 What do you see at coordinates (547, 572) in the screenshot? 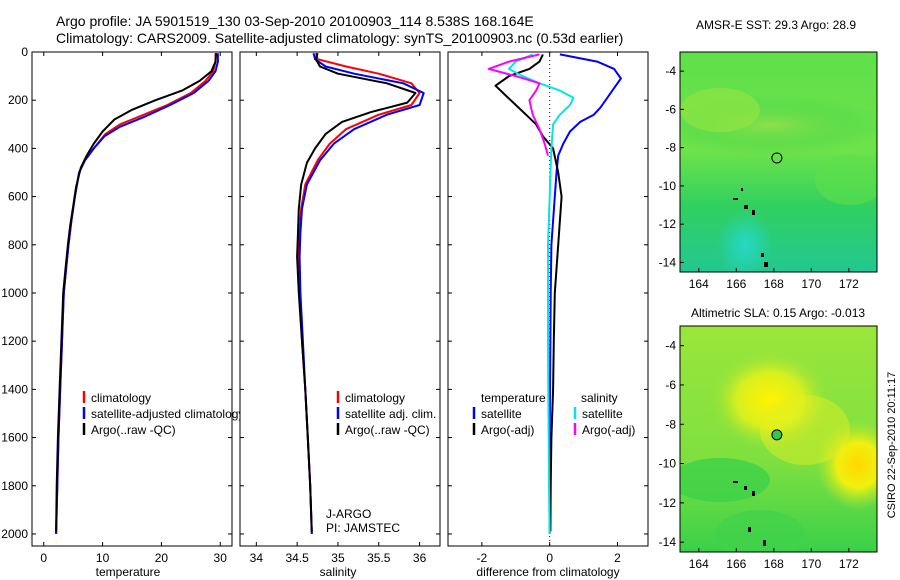
I see `difference-x-axis-label: difference from climatology` at bounding box center [547, 572].